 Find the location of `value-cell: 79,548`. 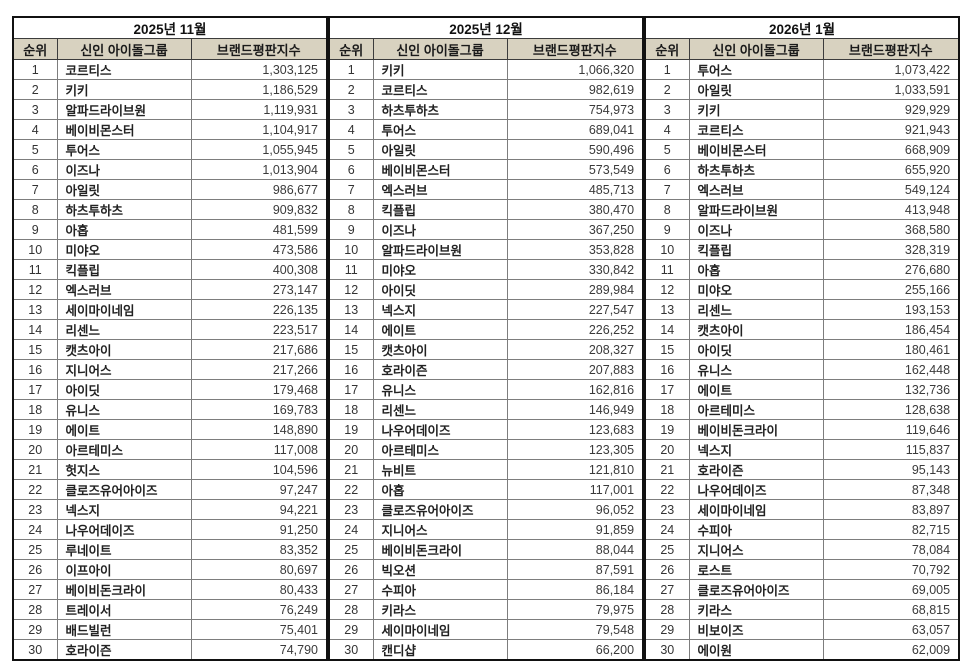

value-cell: 79,548 is located at coordinates (575, 629).